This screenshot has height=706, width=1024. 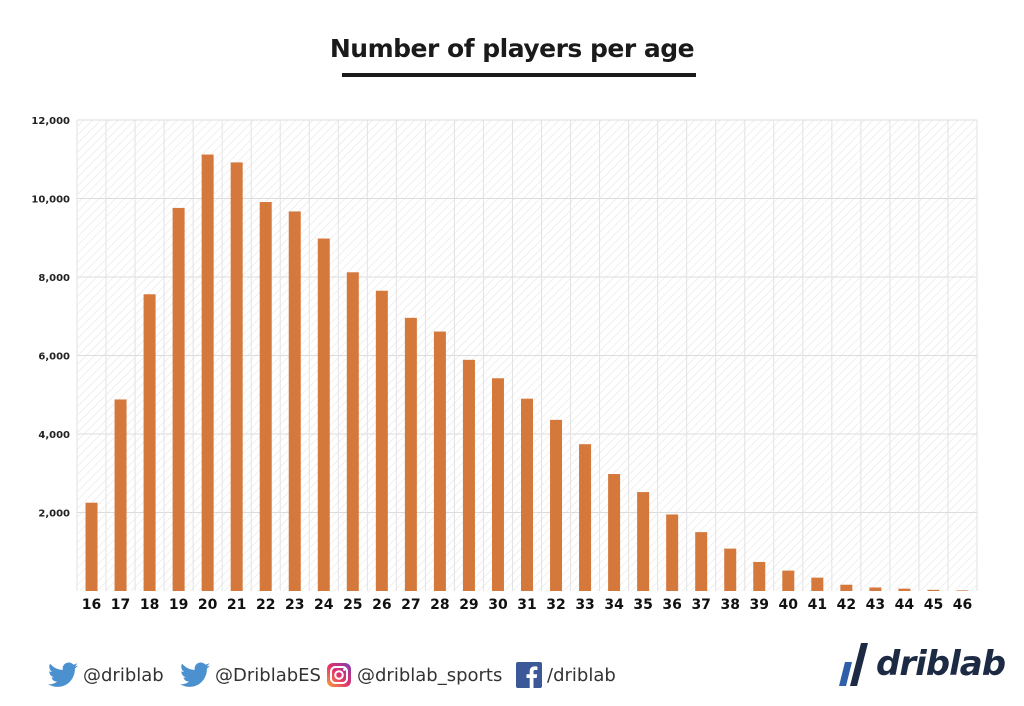 I want to click on x-tick-label: 35, so click(x=642, y=605).